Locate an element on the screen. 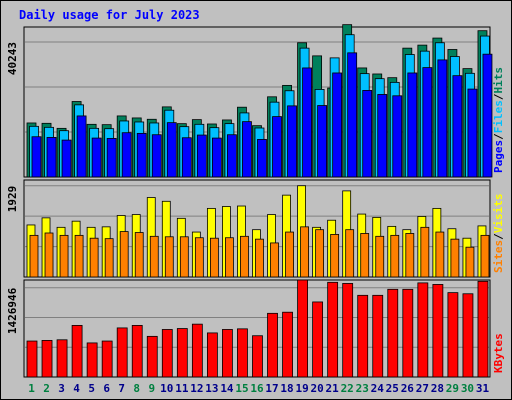  day-label-29: 29 is located at coordinates (452, 388).